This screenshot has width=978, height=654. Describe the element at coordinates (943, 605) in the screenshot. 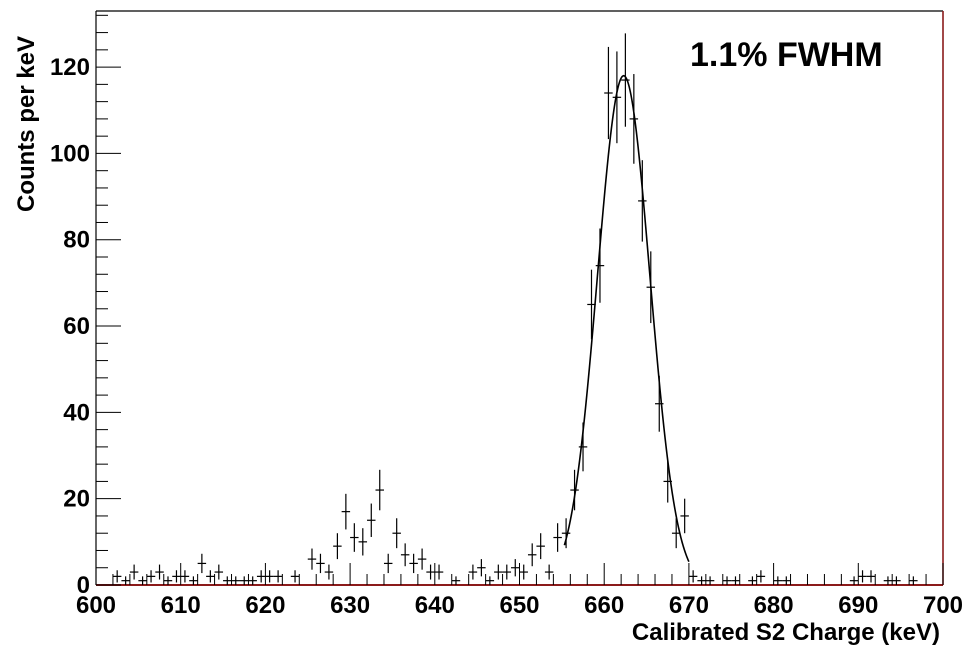

I see `x-tick-label: 700` at that location.